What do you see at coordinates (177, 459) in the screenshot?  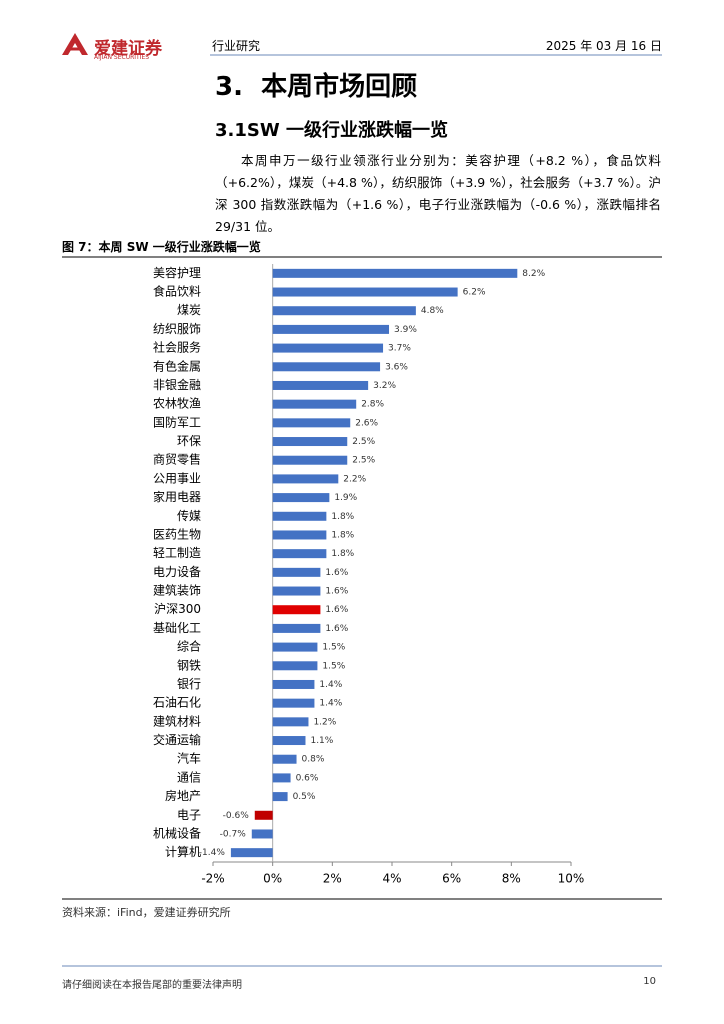 I see `y-tick-label: 商贸零售` at bounding box center [177, 459].